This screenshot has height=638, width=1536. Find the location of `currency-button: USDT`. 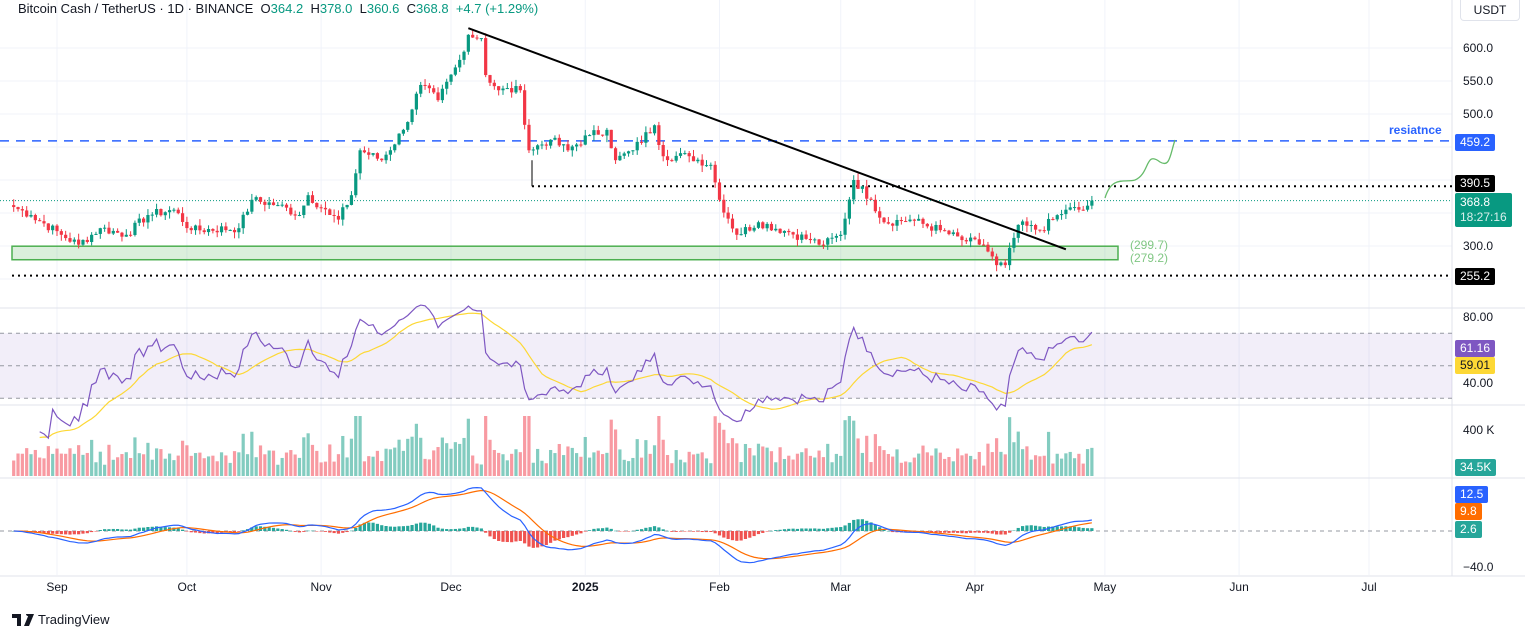

currency-button: USDT is located at coordinates (1490, 10).